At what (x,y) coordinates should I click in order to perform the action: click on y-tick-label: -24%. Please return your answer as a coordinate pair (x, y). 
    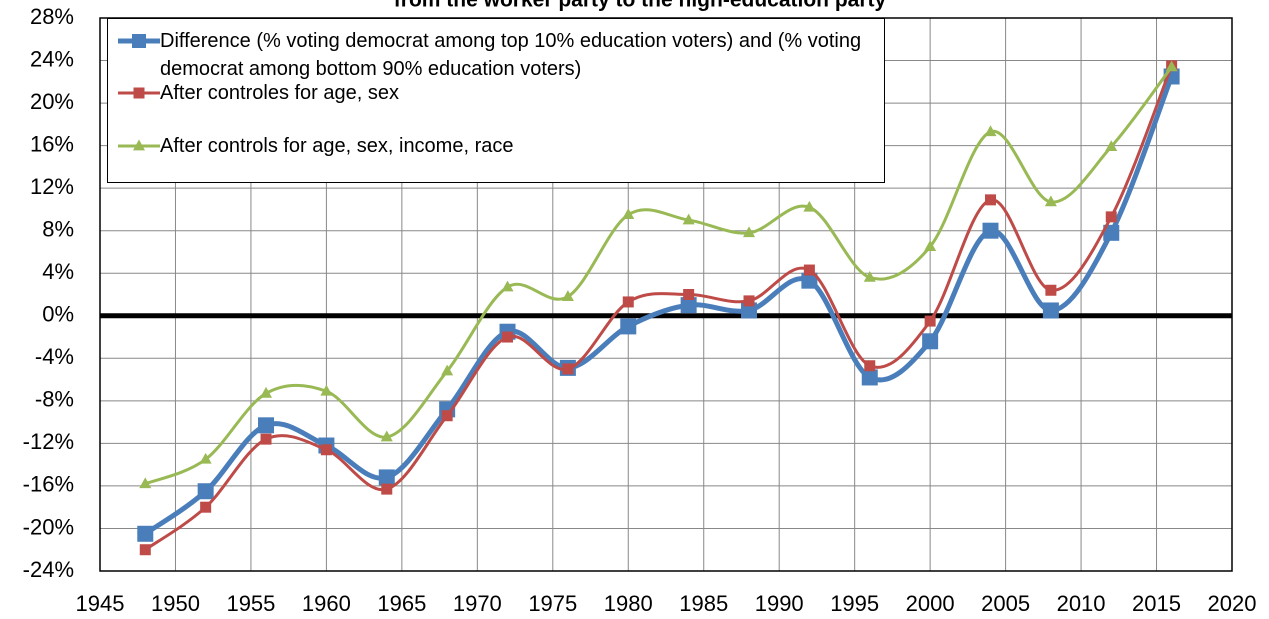
    Looking at the image, I should click on (48, 569).